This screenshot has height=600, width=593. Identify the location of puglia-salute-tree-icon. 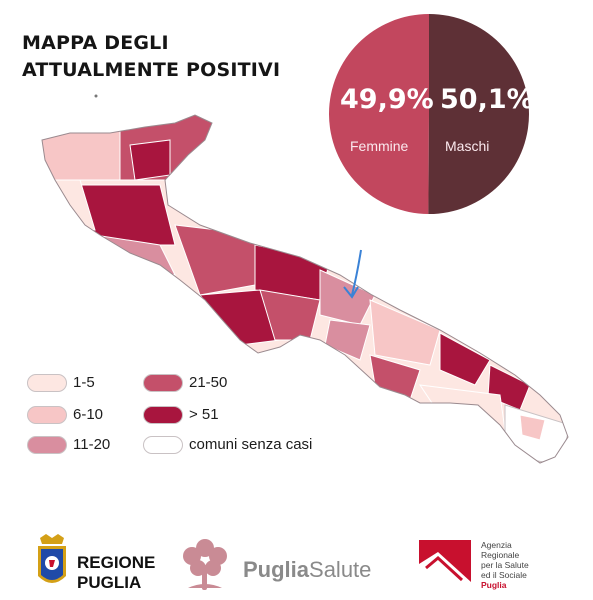
(205, 564).